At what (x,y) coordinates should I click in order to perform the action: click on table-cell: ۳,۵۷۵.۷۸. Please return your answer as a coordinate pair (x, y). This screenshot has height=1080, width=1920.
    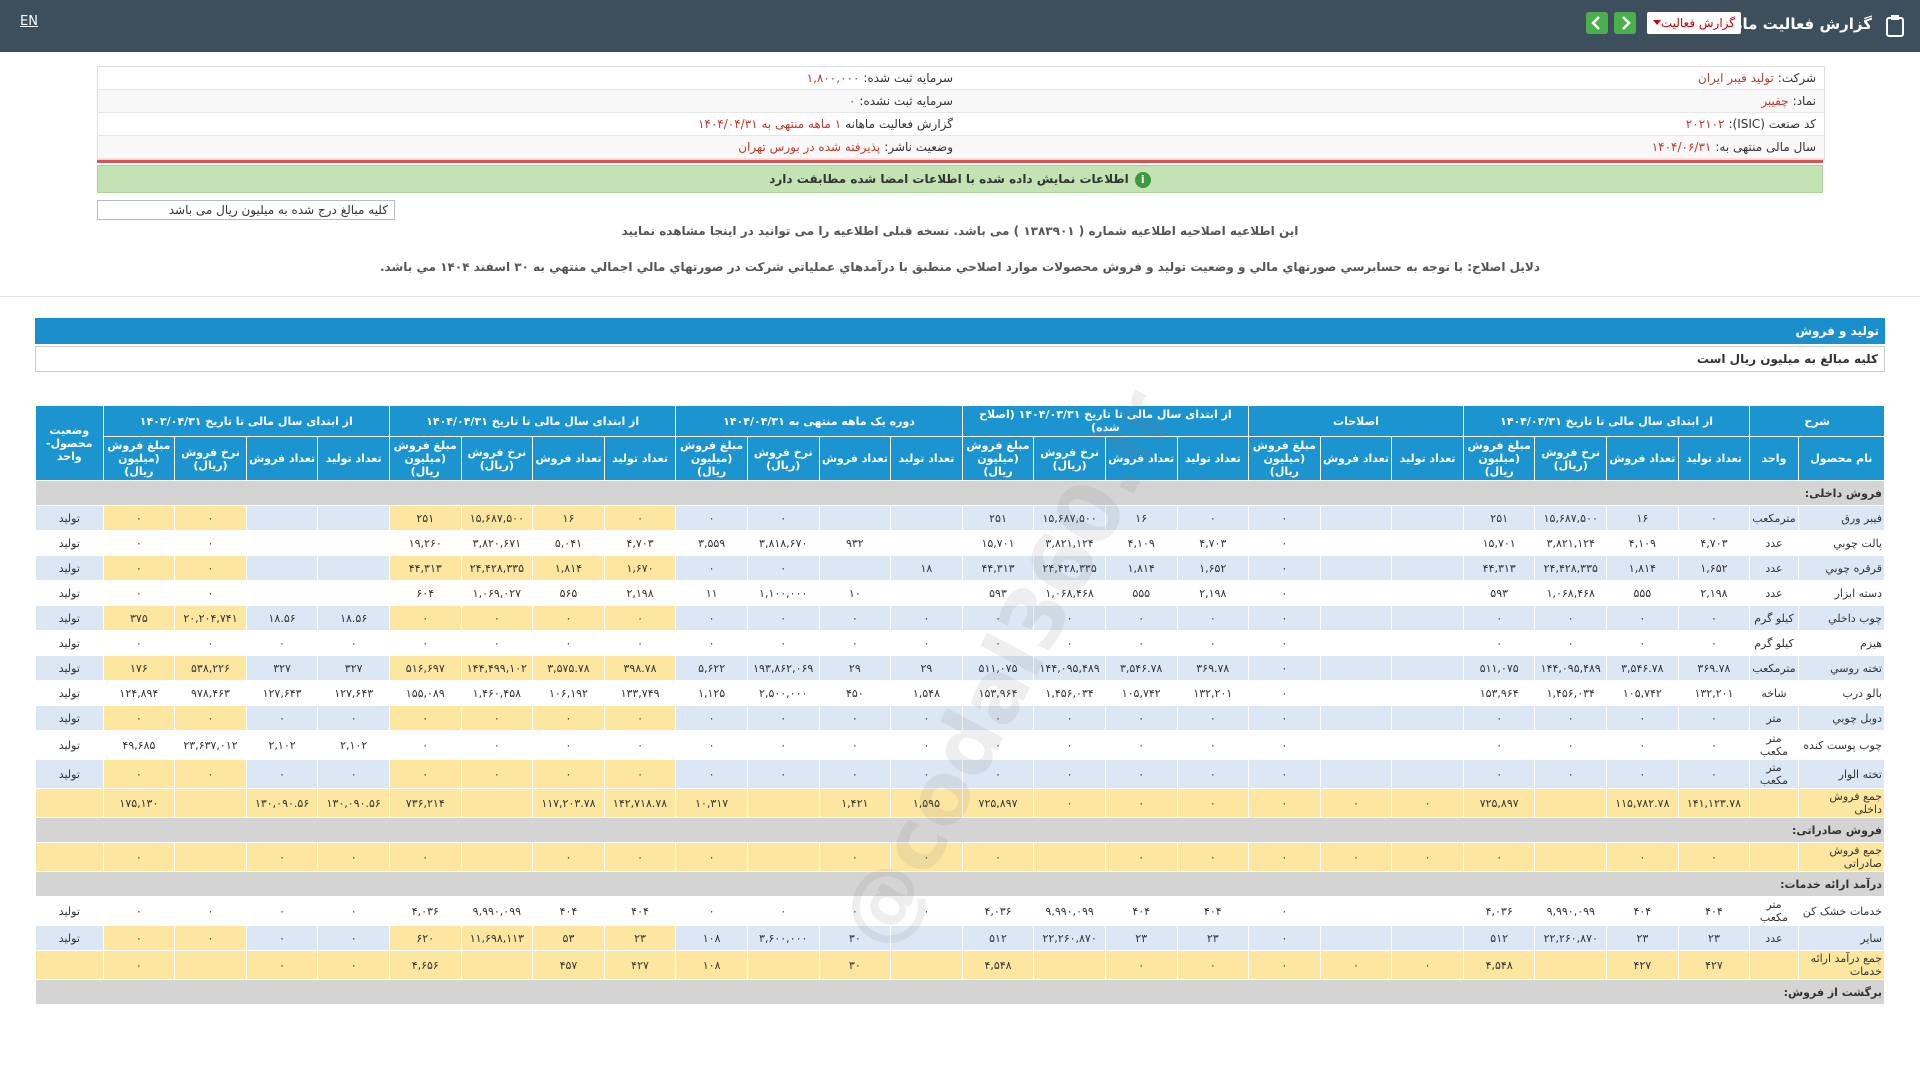
    Looking at the image, I should click on (568, 668).